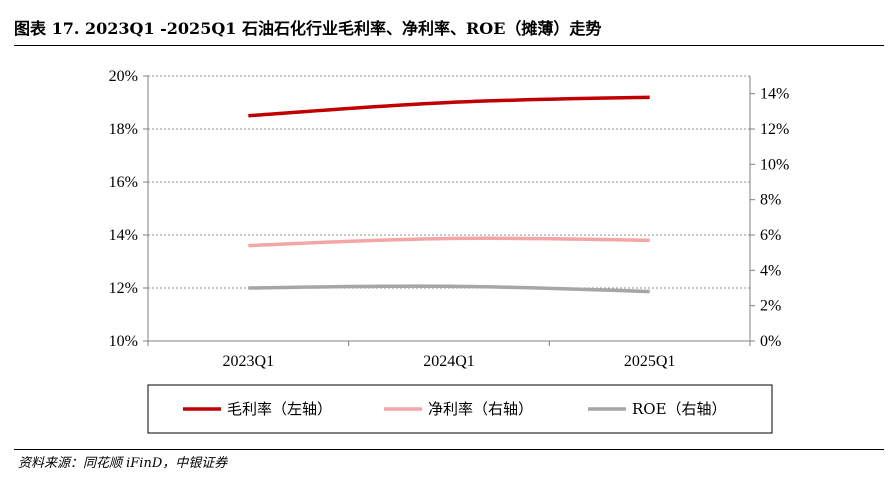 This screenshot has width=892, height=484. I want to click on x-axis-ticks: 2023Q1 2024Q1 2025Q1, so click(449, 355).